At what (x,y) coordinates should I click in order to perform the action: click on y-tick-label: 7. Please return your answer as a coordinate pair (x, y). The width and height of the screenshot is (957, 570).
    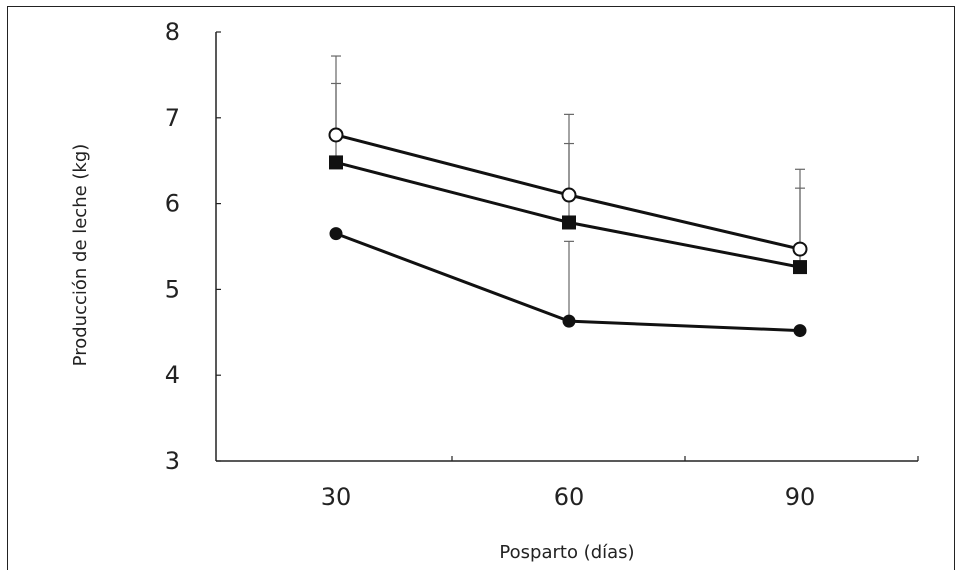
    Looking at the image, I should click on (172, 118).